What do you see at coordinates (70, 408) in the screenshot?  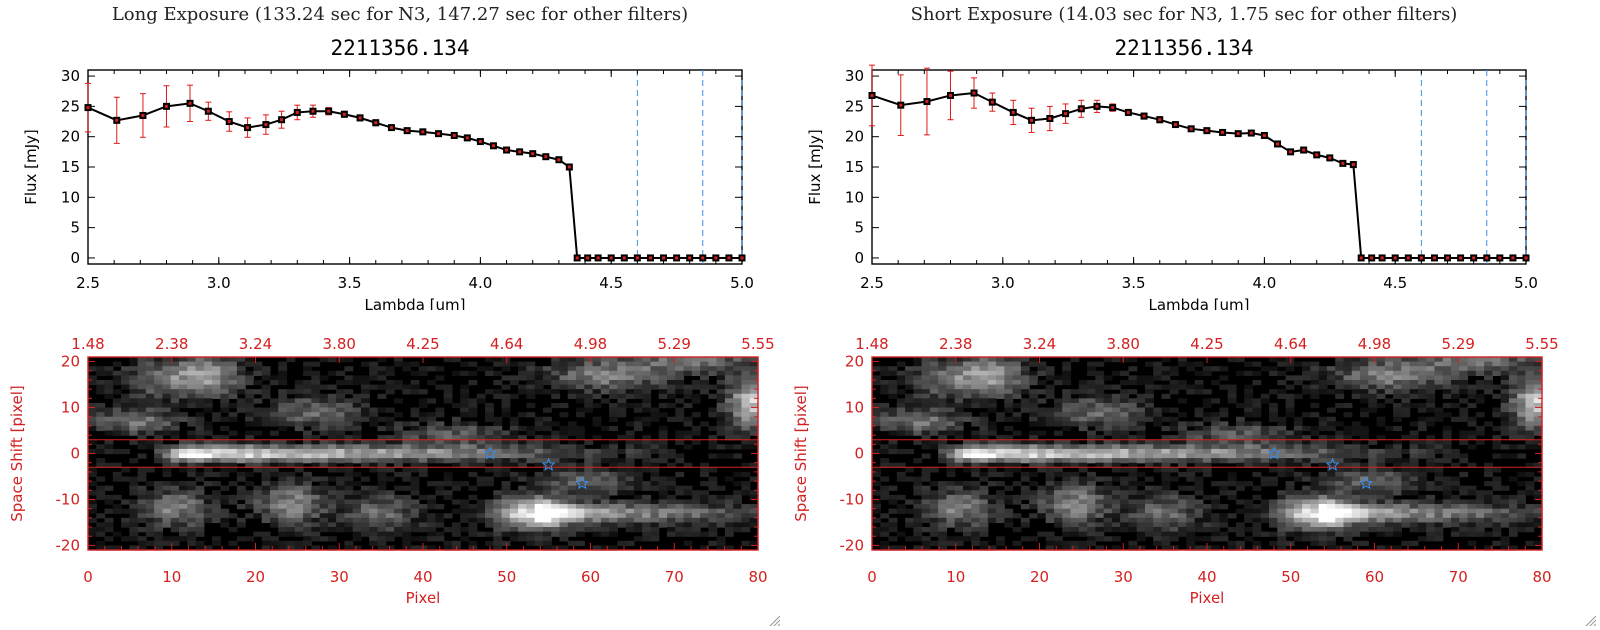 I see `y-tick-label: 10` at bounding box center [70, 408].